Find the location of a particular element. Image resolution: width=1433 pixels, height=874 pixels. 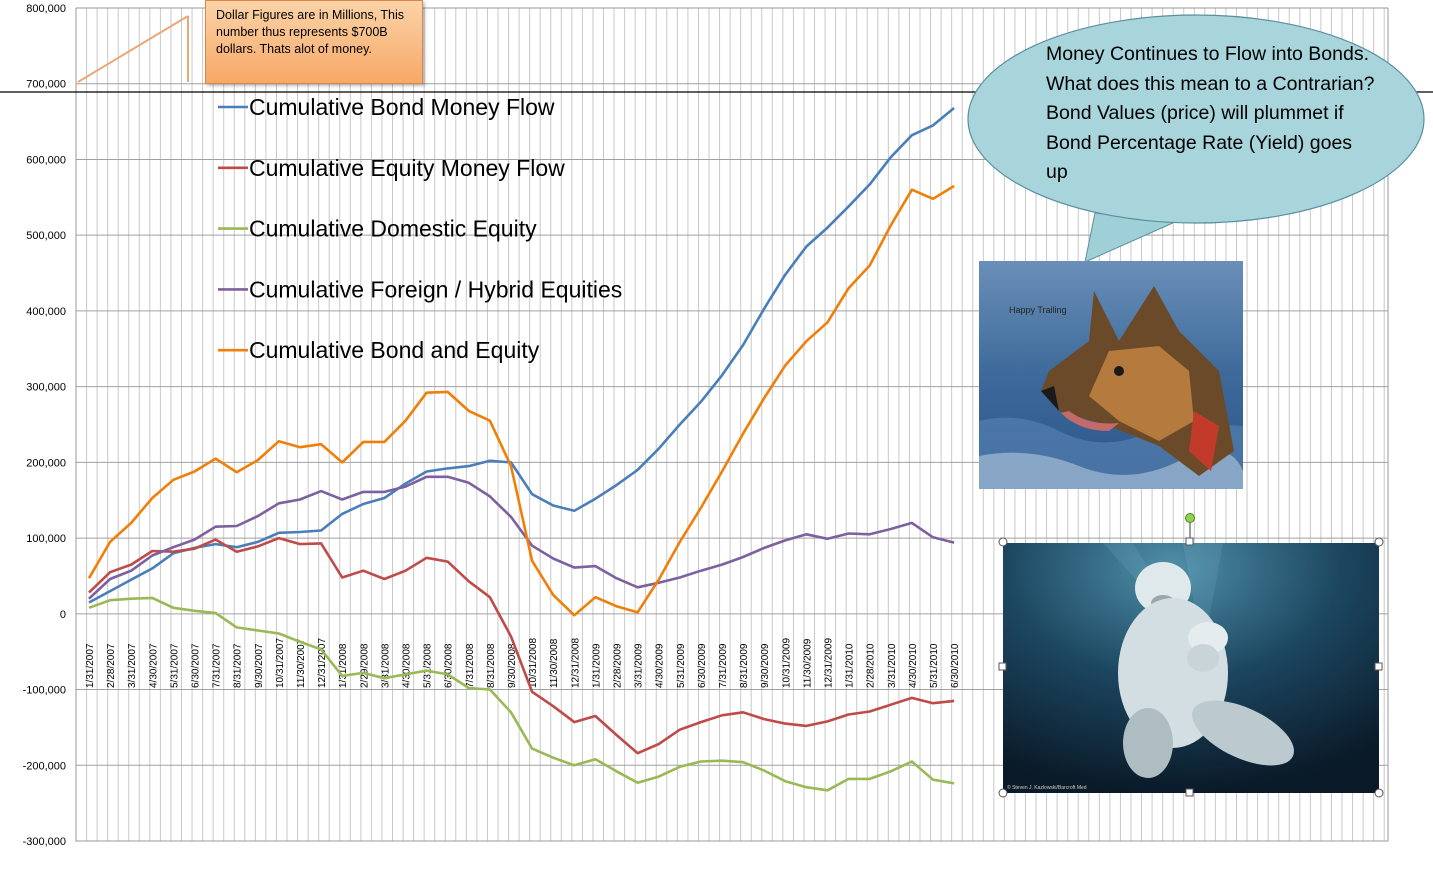

bear-credit: © Steven J. Kazlowski/Barcroft Med is located at coordinates (1047, 787).